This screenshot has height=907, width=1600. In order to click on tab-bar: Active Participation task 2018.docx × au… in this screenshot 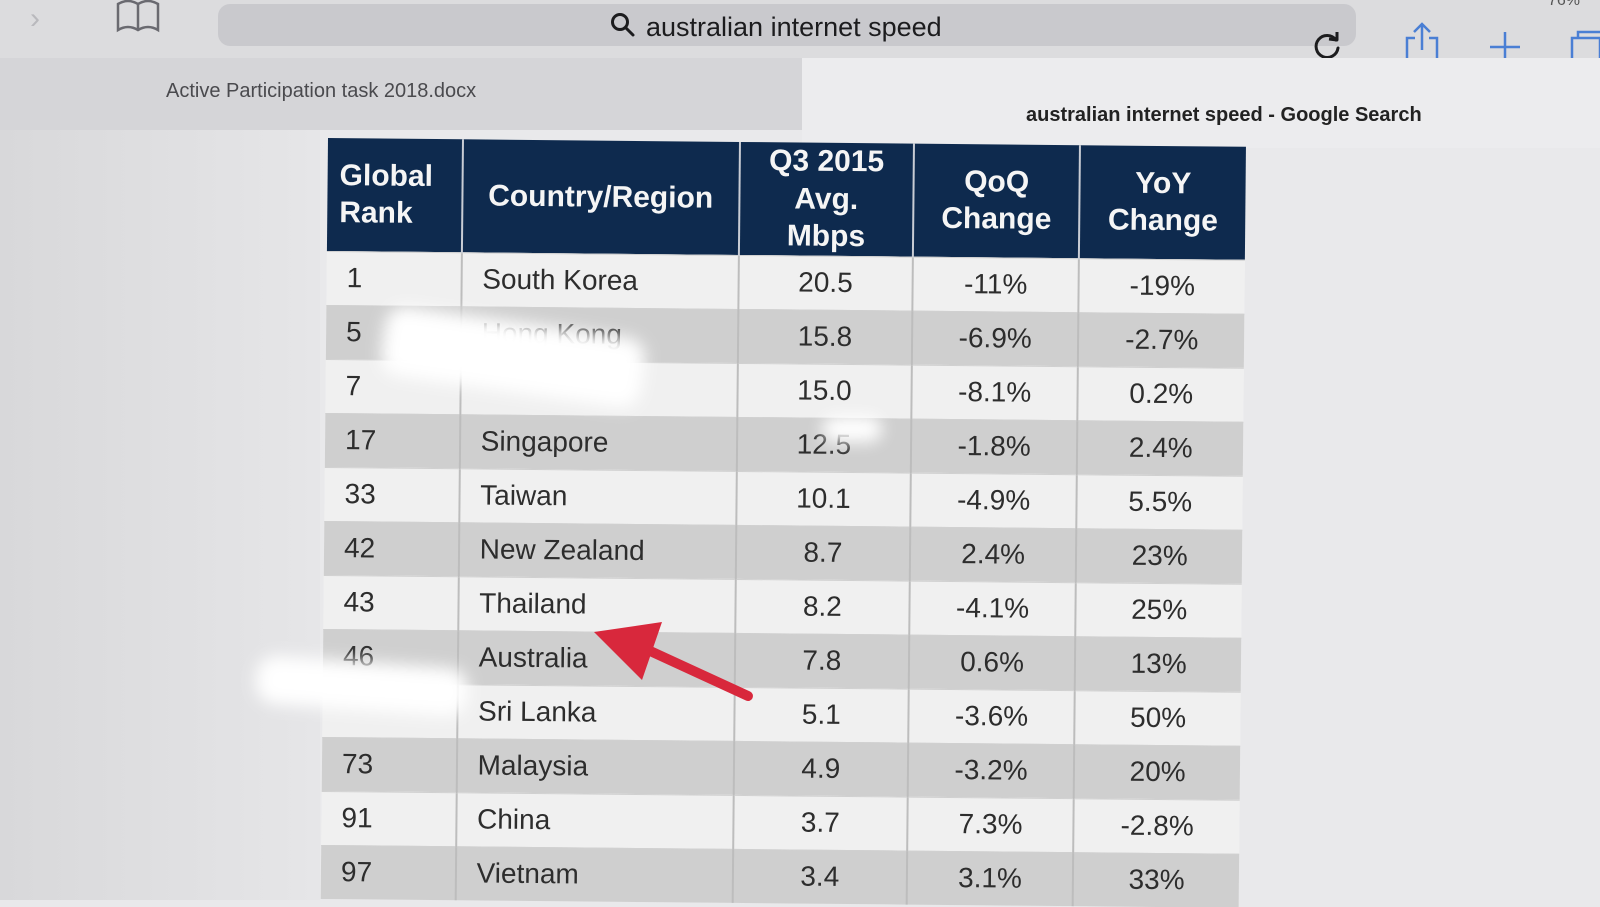, I will do `click(800, 103)`.